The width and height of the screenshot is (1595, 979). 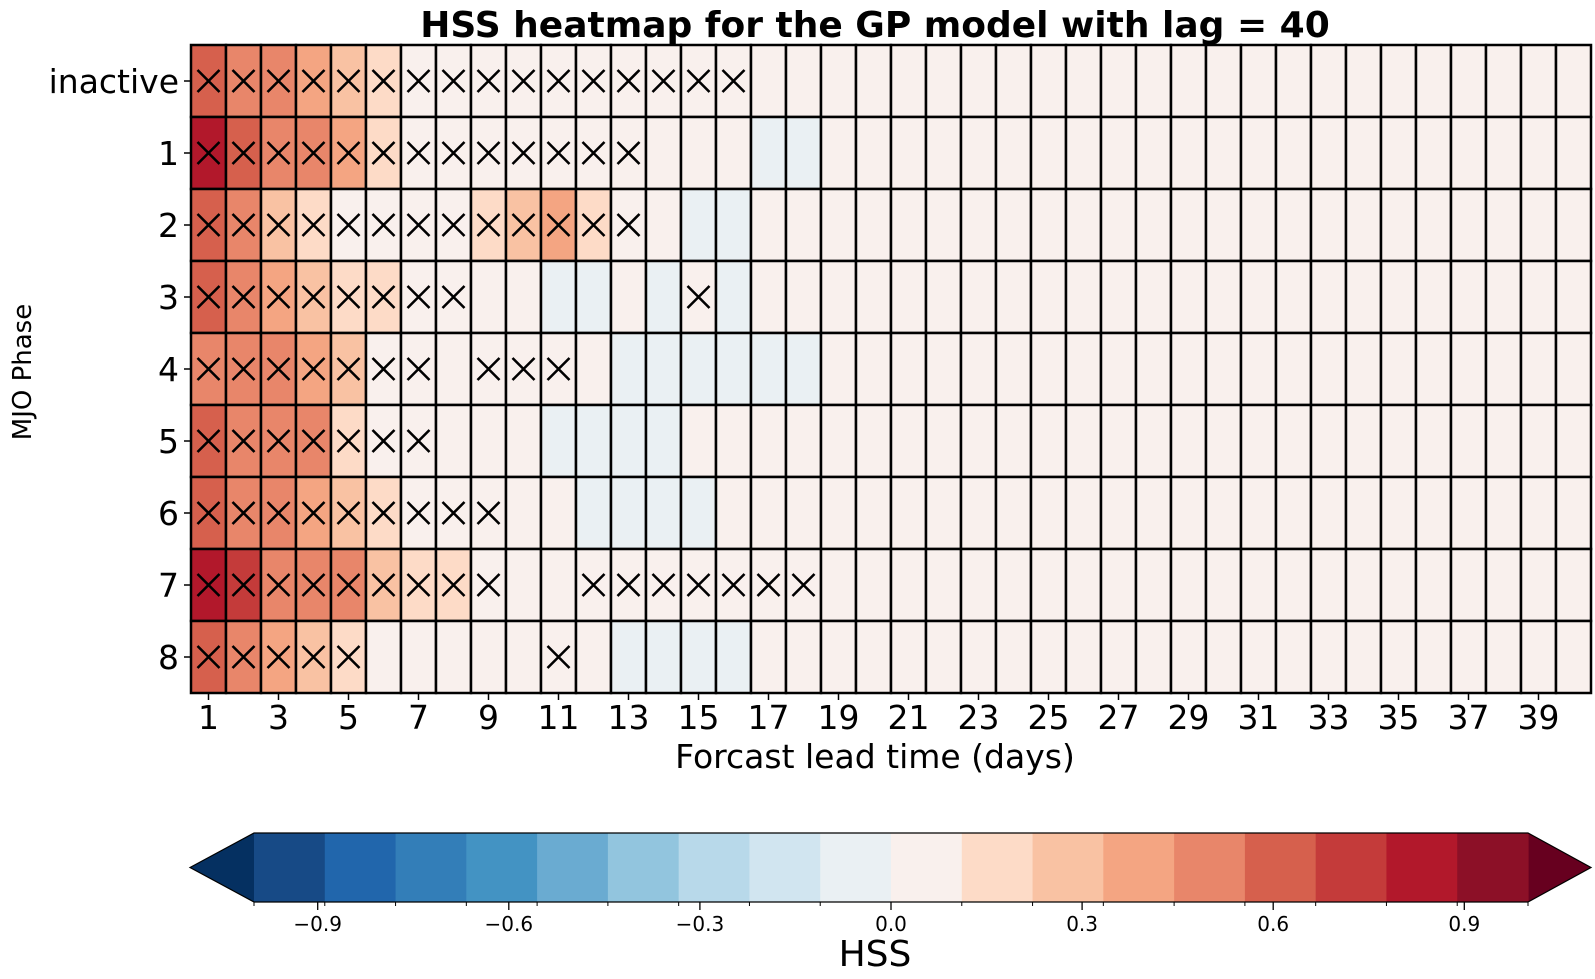 What do you see at coordinates (1119, 717) in the screenshot?
I see `x-tick-label: 27` at bounding box center [1119, 717].